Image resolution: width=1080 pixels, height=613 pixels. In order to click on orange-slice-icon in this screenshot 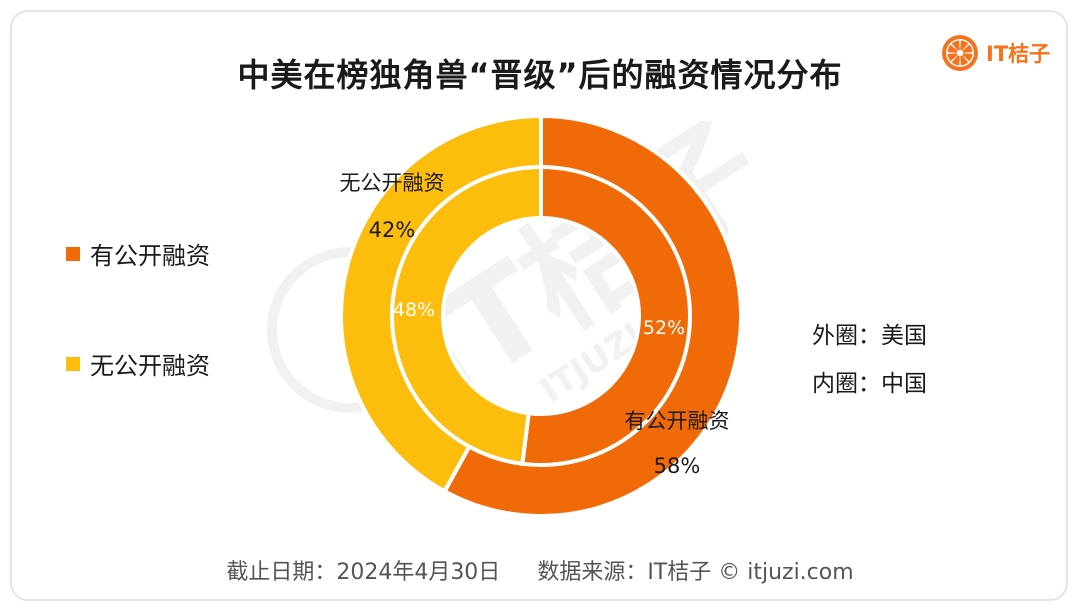, I will do `click(960, 53)`.